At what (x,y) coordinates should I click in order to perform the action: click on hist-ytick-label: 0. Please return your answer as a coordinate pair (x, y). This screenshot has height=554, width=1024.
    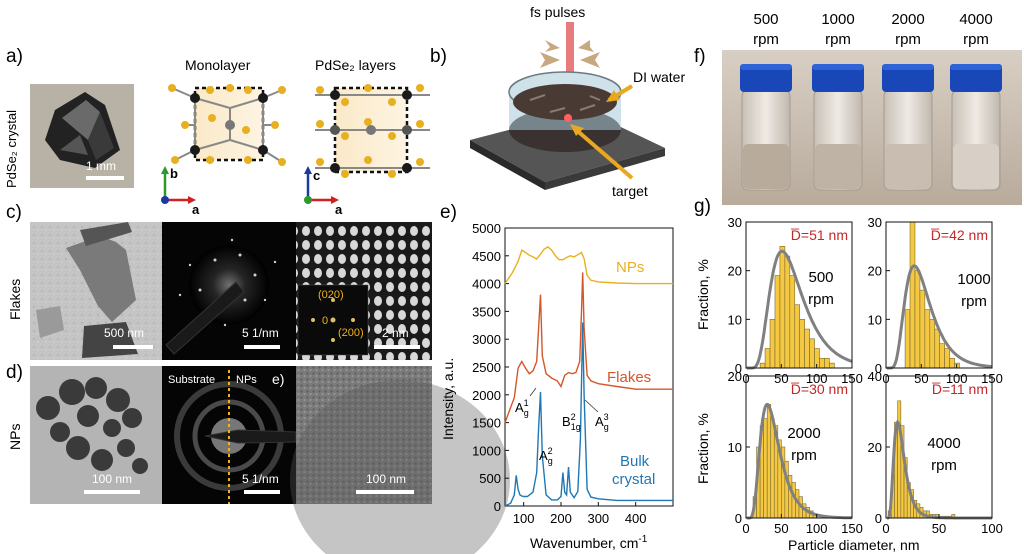
    Looking at the image, I should click on (878, 368).